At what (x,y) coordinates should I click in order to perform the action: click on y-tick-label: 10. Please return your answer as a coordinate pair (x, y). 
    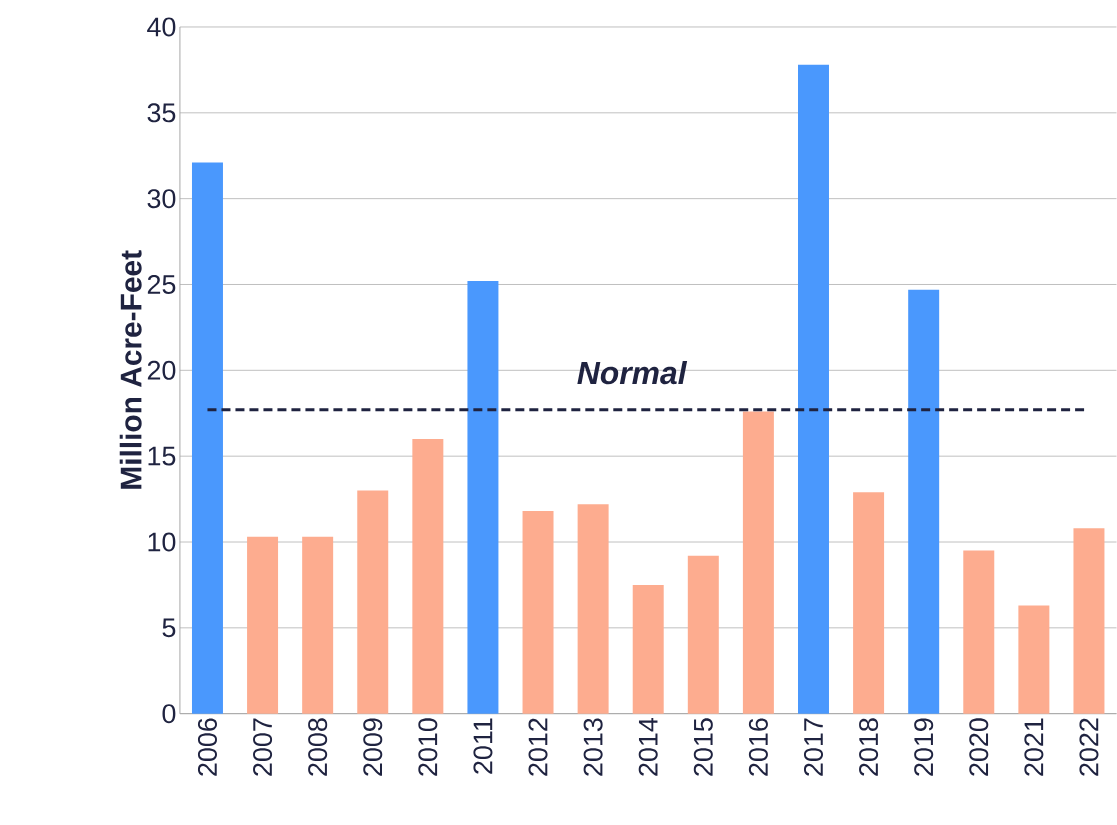
    Looking at the image, I should click on (162, 542).